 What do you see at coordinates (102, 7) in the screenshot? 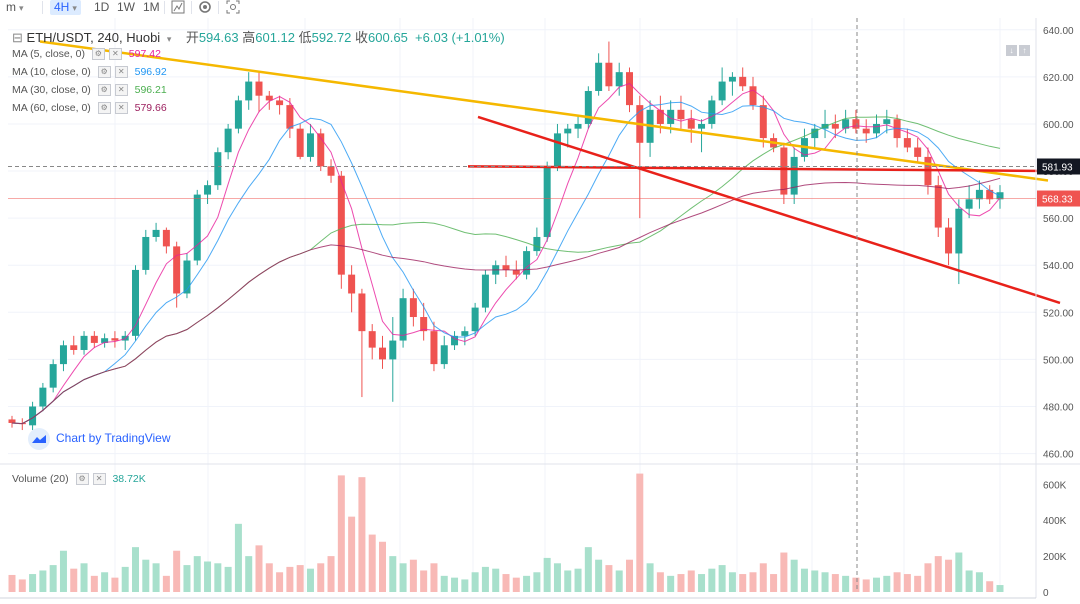
I see `interval-1d-button: 1D` at bounding box center [102, 7].